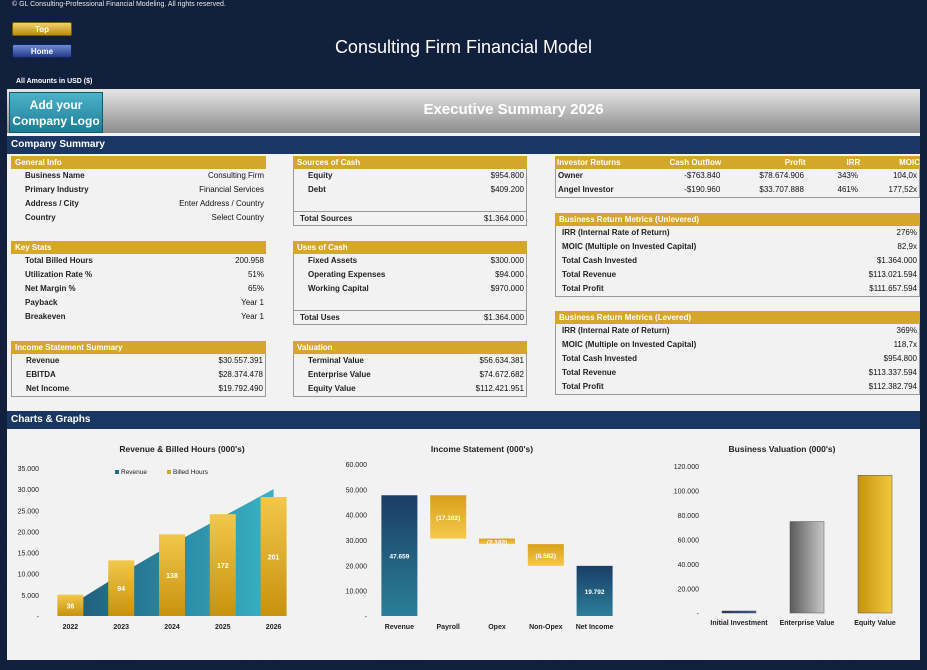  I want to click on sources-row: Debt $409.200, so click(410, 190).